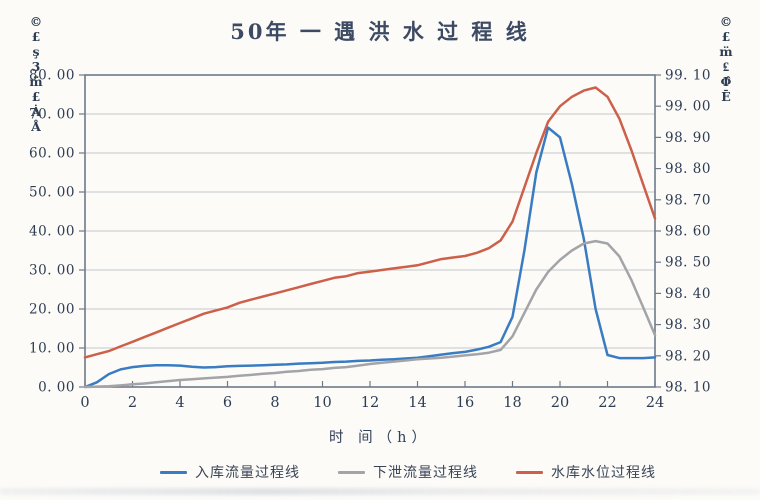  I want to click on x-tick-label: 2, so click(132, 403).